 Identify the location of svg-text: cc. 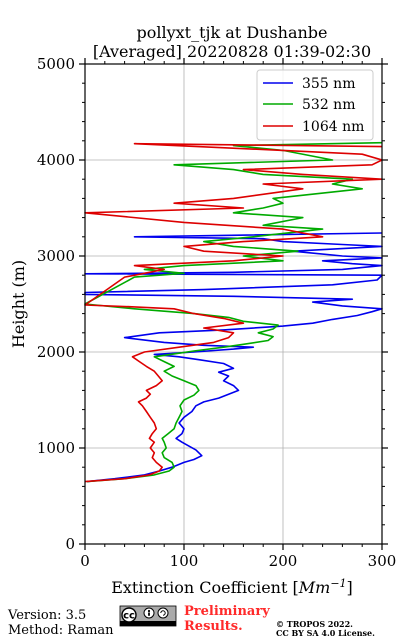
(129, 616).